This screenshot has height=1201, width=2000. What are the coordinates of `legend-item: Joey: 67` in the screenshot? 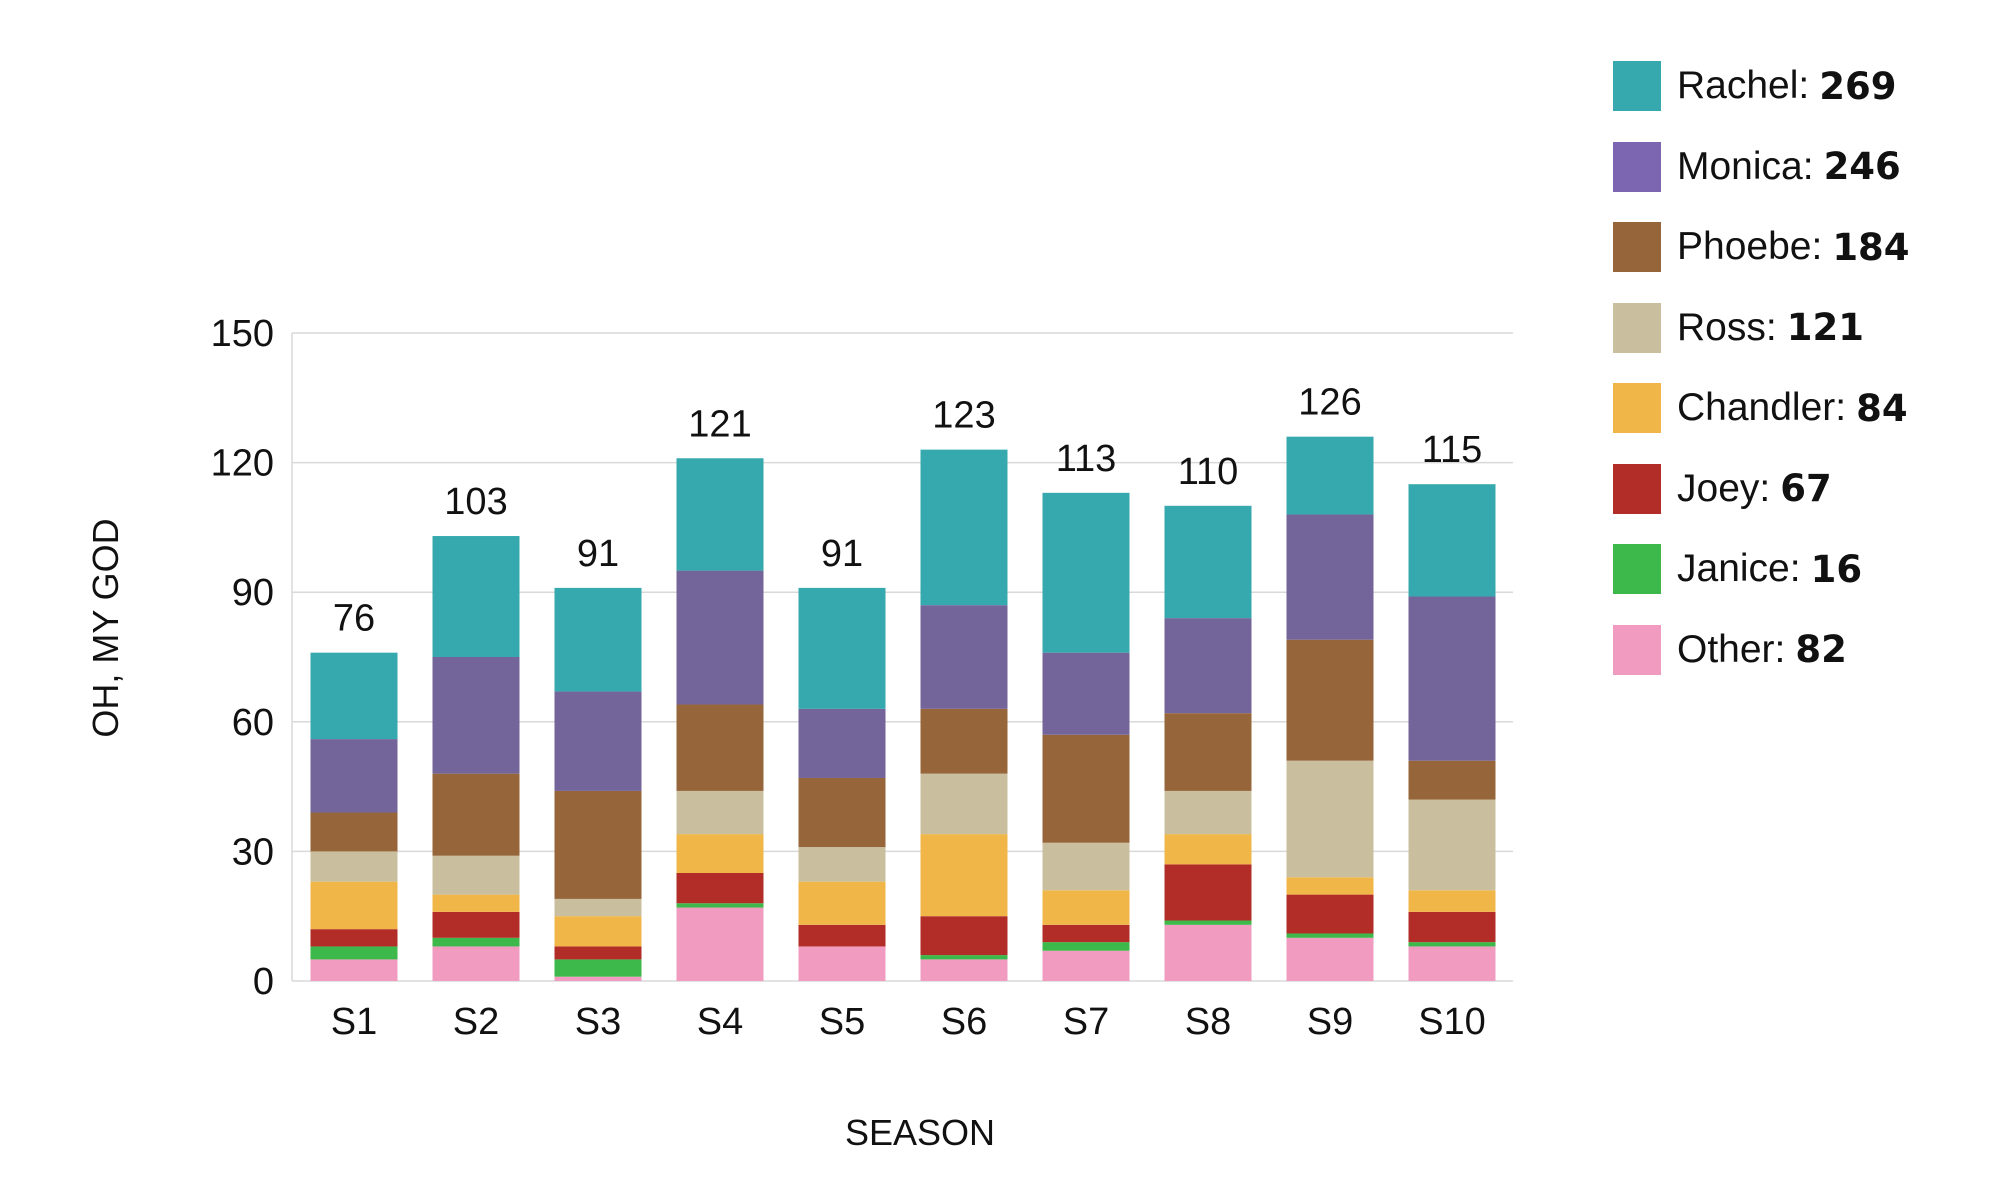 It's located at (1761, 488).